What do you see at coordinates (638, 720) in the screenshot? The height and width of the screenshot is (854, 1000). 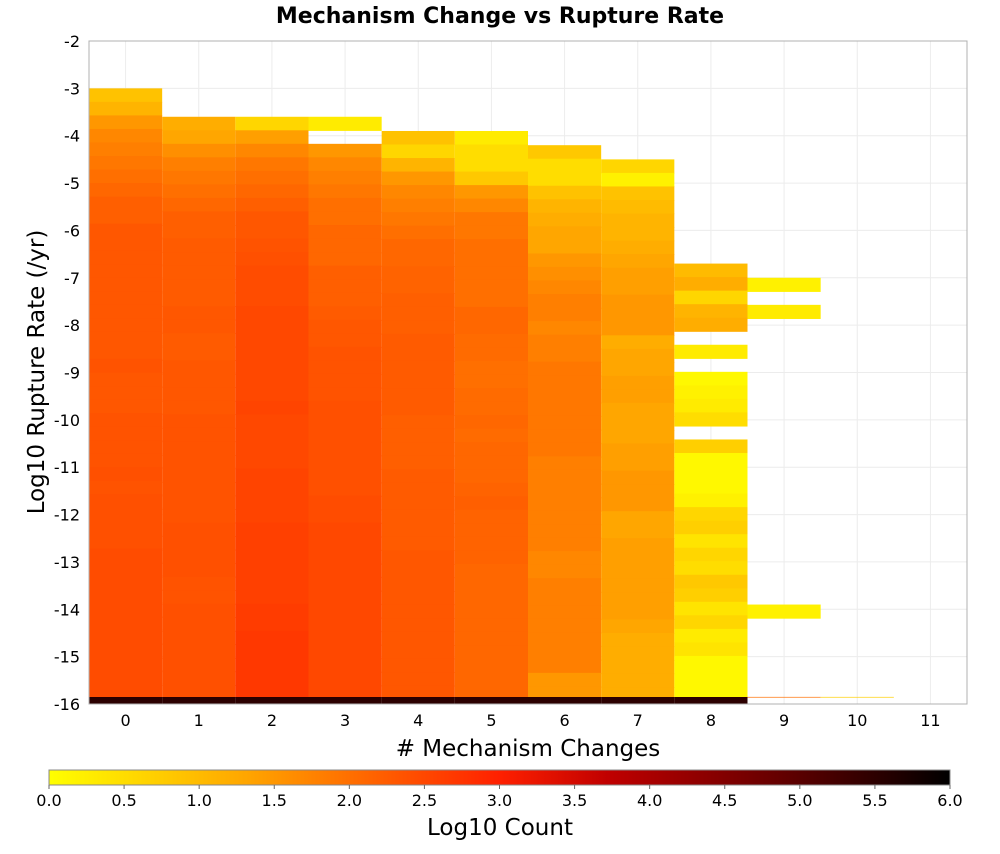 I see `x-tick-label: 7` at bounding box center [638, 720].